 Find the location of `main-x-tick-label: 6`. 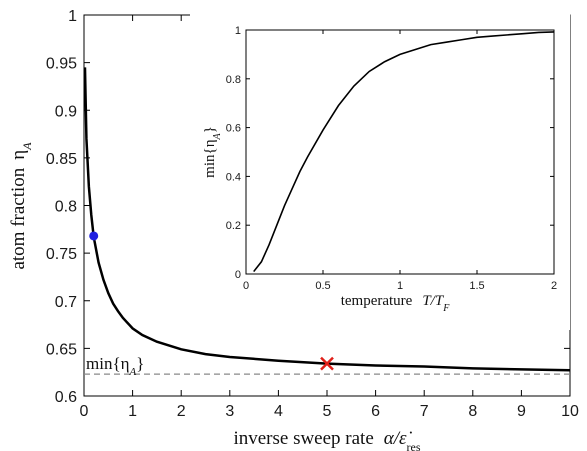

main-x-tick-label: 6 is located at coordinates (375, 411).